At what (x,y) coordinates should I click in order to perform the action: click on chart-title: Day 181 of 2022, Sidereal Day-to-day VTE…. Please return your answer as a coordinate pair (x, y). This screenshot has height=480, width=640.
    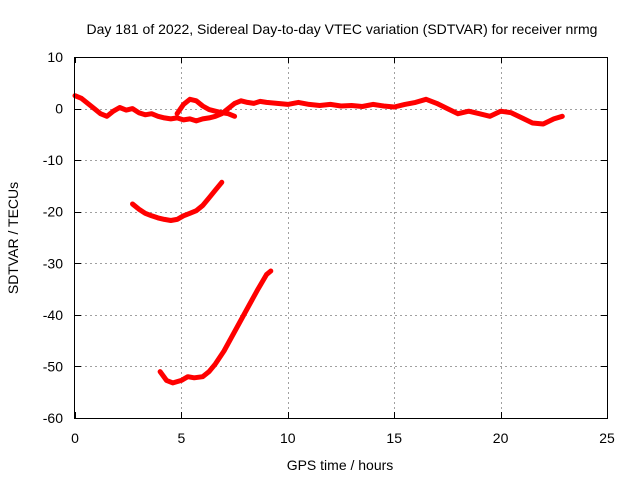
    Looking at the image, I should click on (342, 29).